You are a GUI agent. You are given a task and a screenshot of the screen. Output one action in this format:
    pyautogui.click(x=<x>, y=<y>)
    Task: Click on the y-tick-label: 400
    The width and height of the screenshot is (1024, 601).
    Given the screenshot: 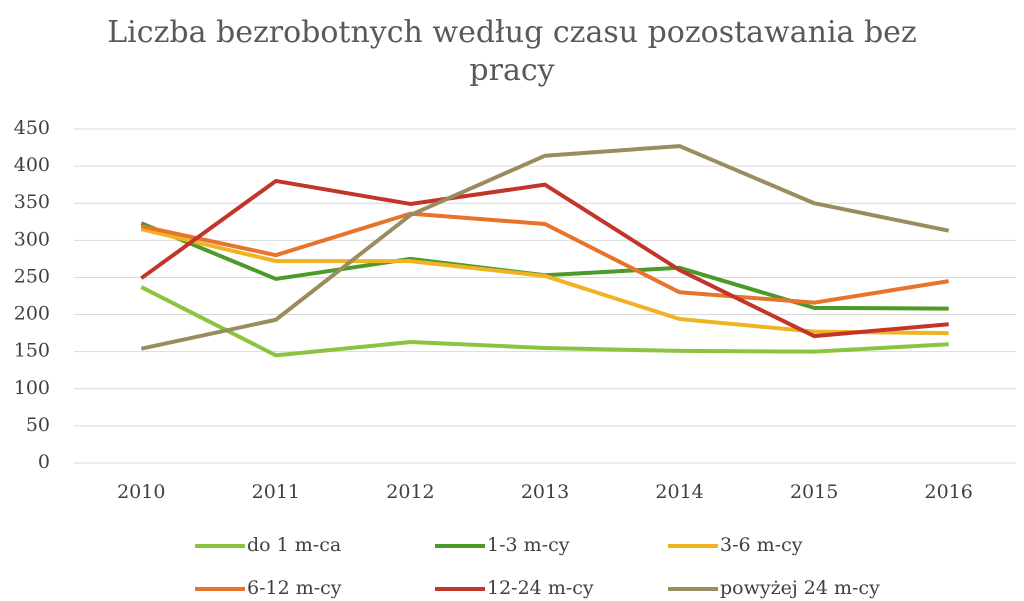 What is the action you would take?
    pyautogui.click(x=32, y=165)
    